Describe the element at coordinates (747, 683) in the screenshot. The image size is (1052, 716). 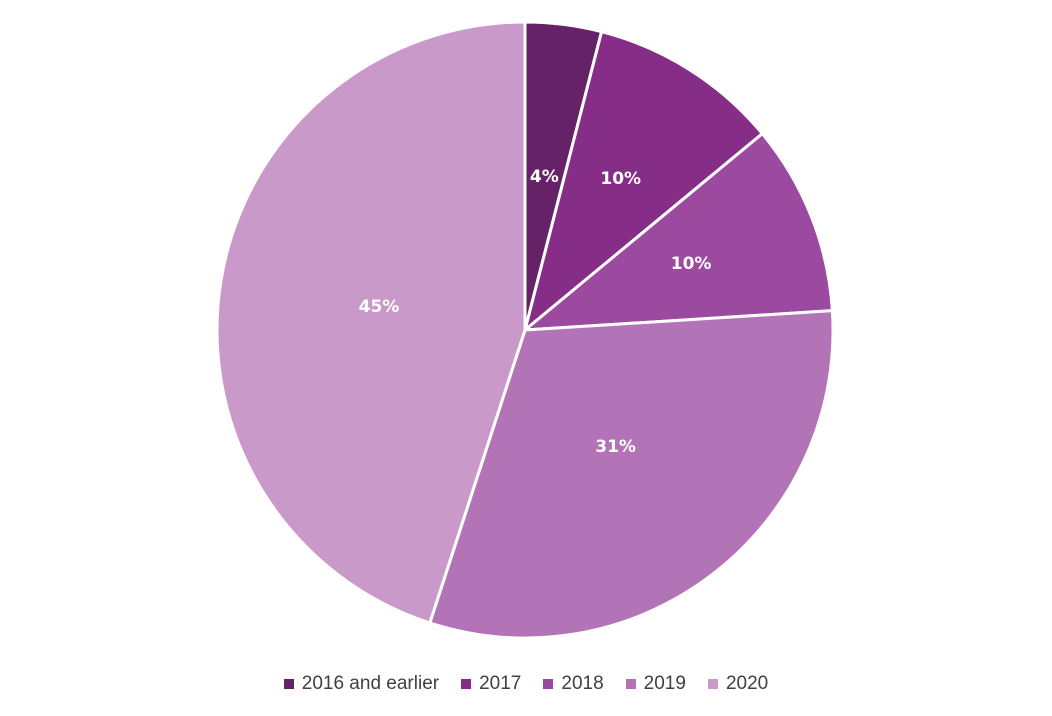
I see `legend-label: 2020` at that location.